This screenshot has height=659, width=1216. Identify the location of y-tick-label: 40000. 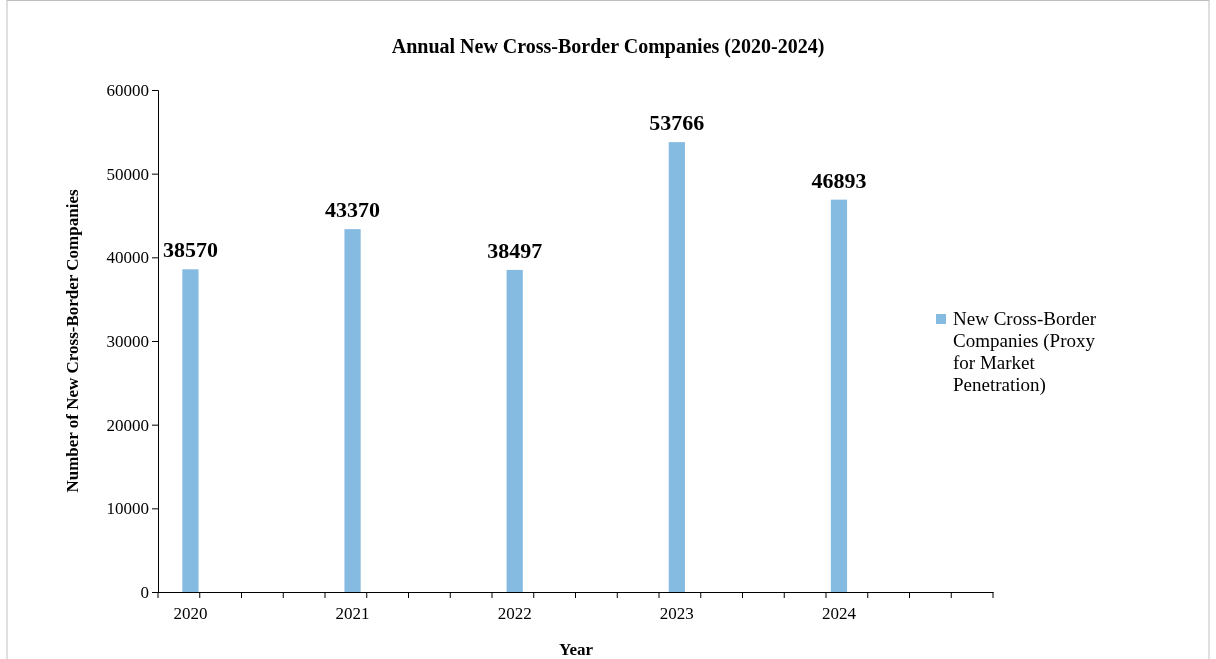
(127, 258).